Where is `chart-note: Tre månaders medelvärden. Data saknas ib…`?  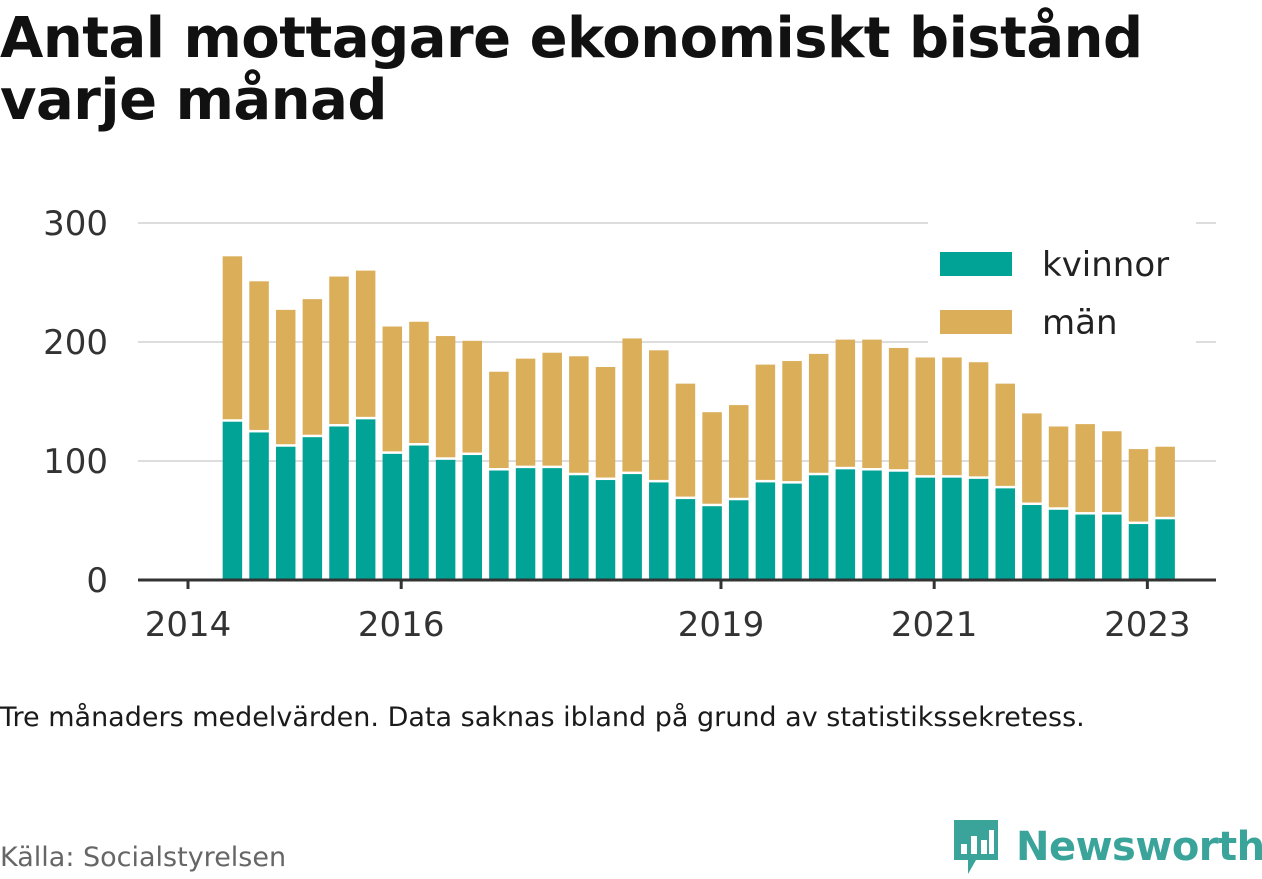
chart-note: Tre månaders medelvärden. Data saknas ib… is located at coordinates (542, 717).